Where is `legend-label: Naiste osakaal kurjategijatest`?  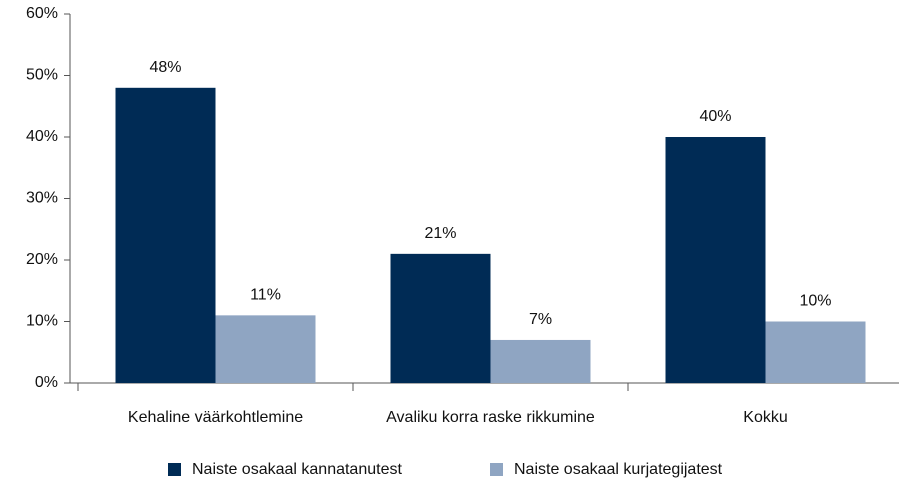 legend-label: Naiste osakaal kurjategijatest is located at coordinates (618, 469).